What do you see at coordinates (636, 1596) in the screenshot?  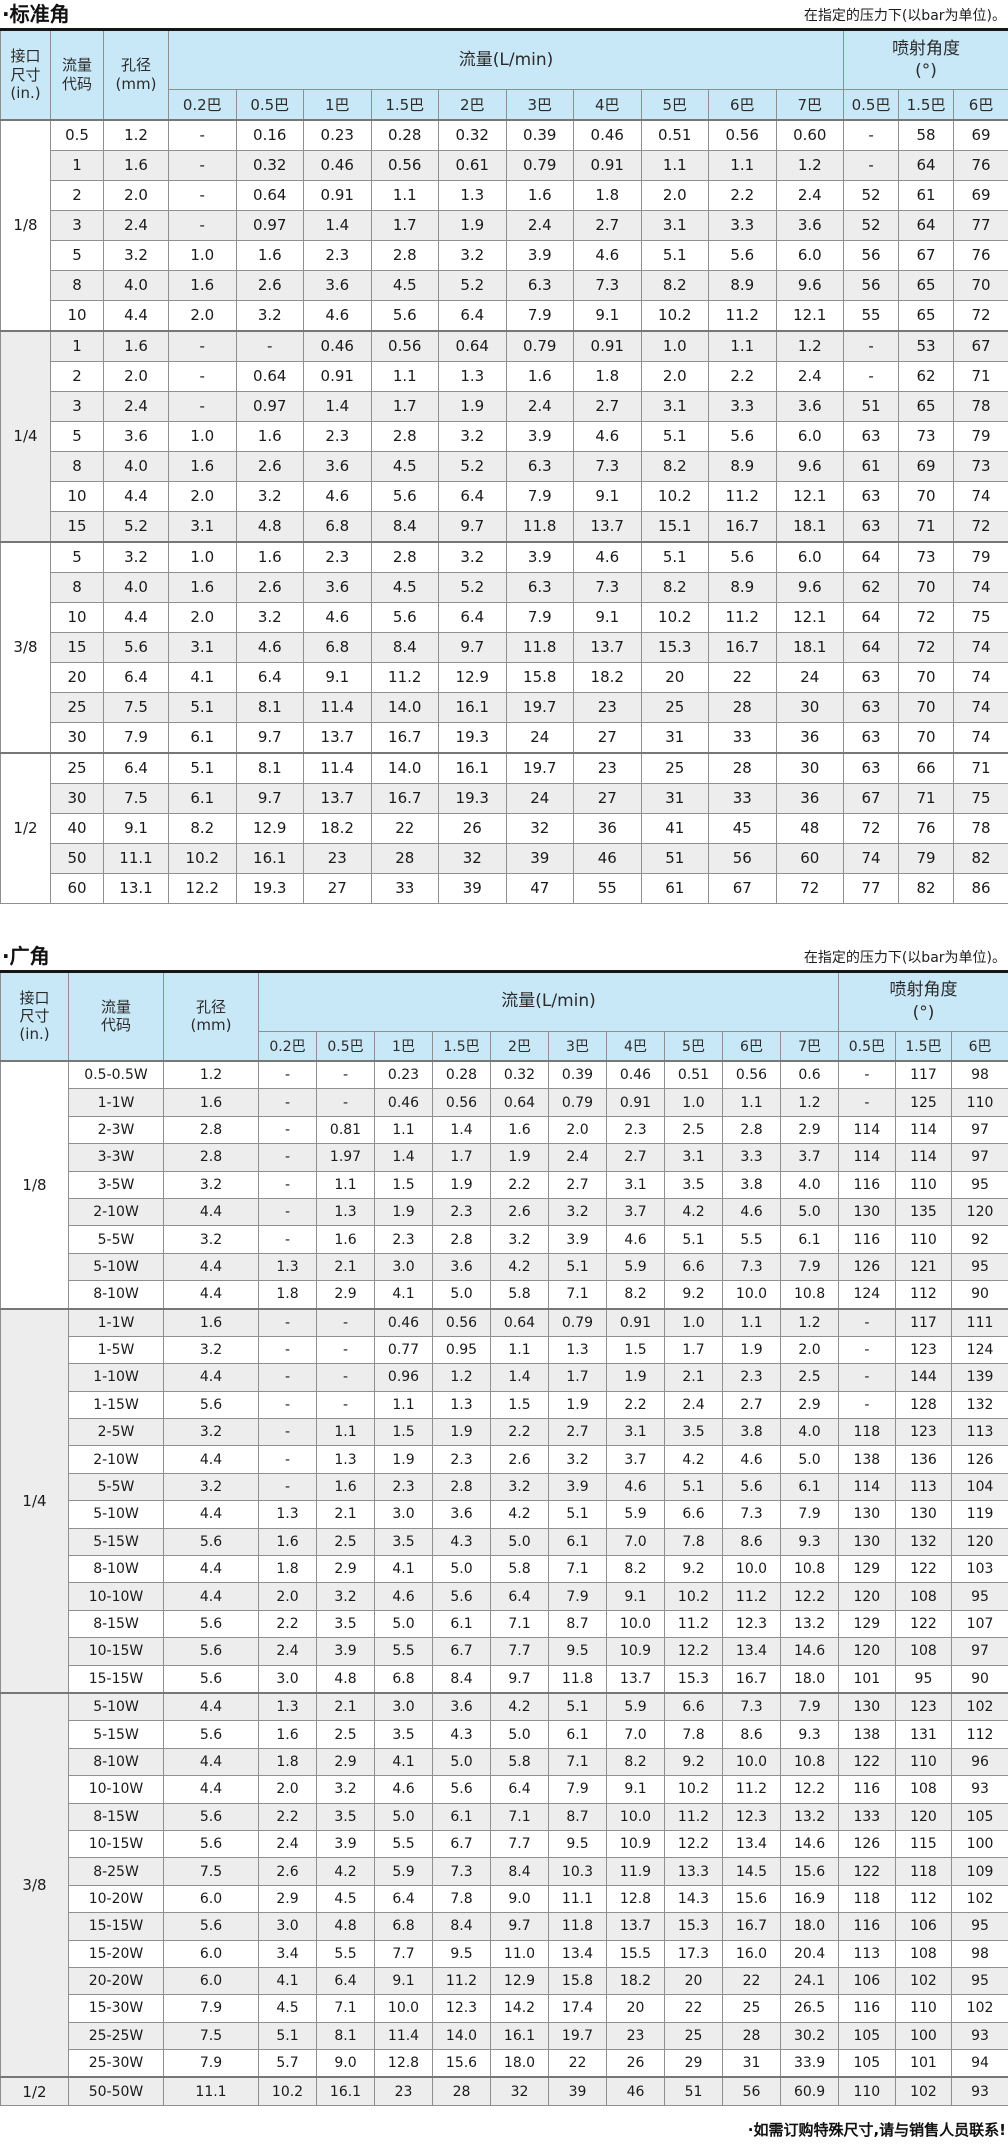 I see `flow-cell: 9.1` at bounding box center [636, 1596].